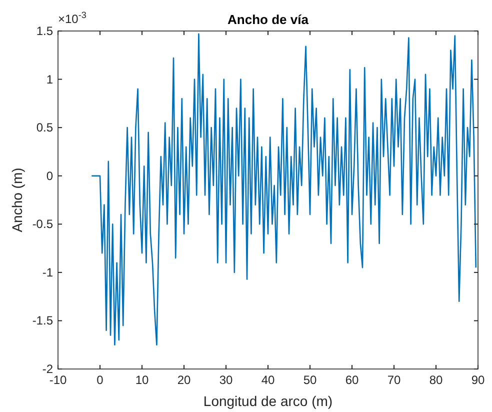  Describe the element at coordinates (184, 380) in the screenshot. I see `x-tick-label: 20` at that location.